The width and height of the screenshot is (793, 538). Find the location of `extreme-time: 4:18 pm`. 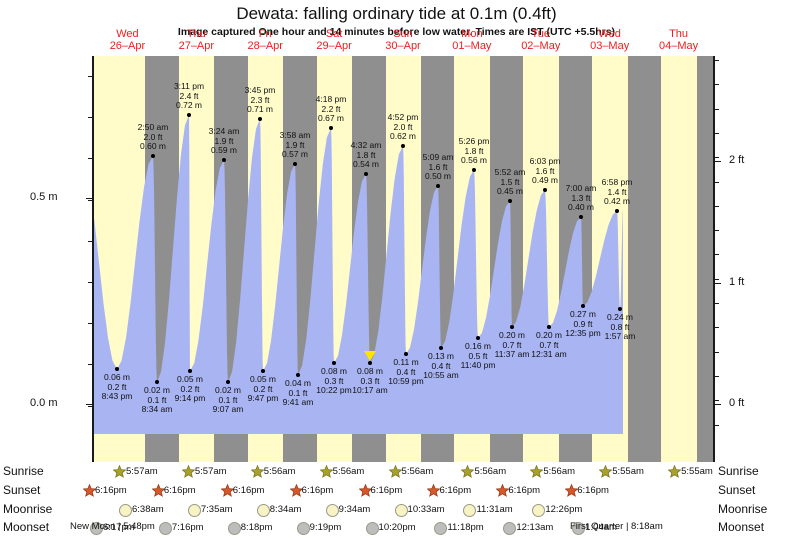

extreme-time: 4:18 pm is located at coordinates (331, 99).